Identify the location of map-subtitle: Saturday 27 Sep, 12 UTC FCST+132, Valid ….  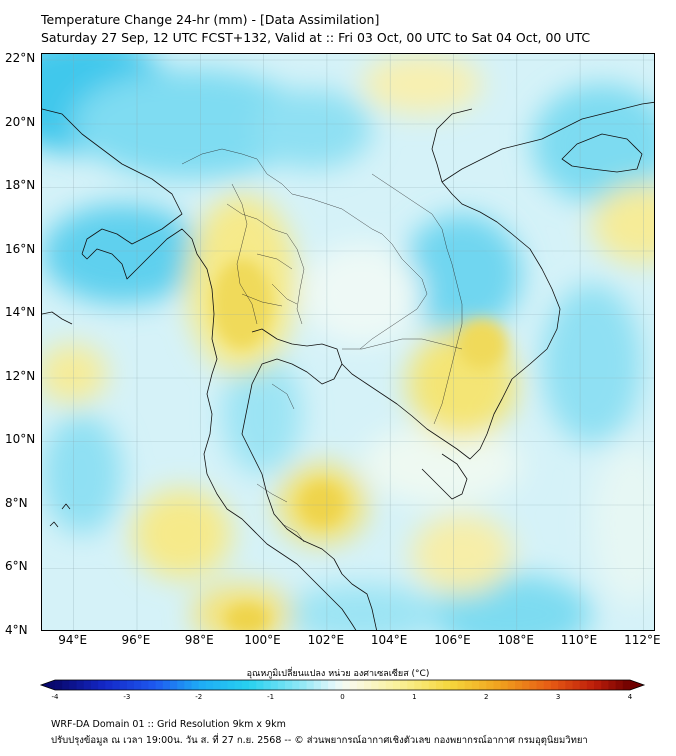
(316, 37).